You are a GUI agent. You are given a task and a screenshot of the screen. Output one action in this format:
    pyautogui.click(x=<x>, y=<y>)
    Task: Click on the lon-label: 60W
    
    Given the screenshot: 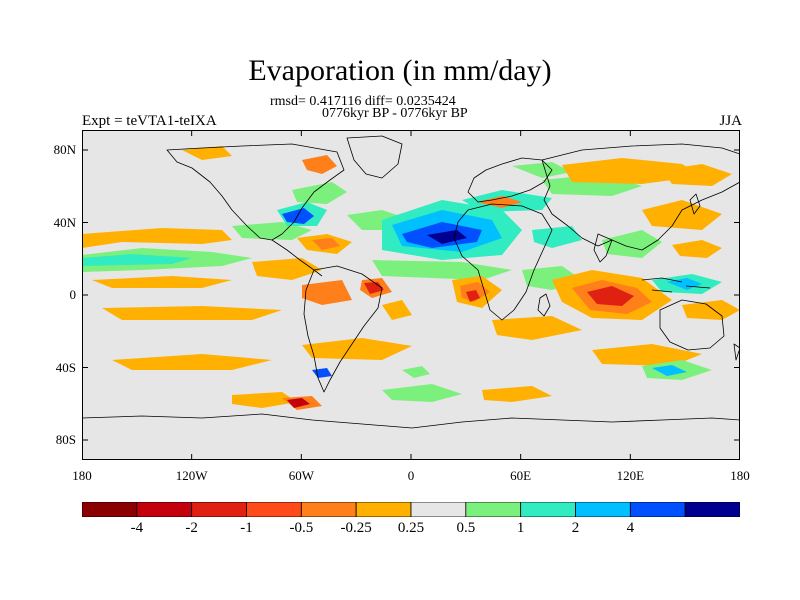 What is the action you would take?
    pyautogui.click(x=301, y=475)
    